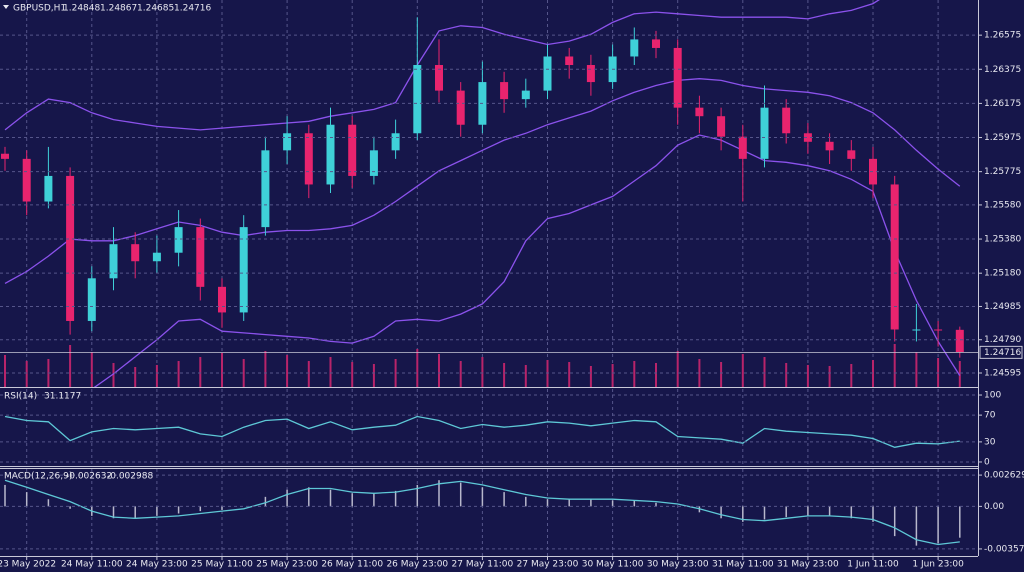 The height and width of the screenshot is (572, 1024). What do you see at coordinates (1002, 70) in the screenshot?
I see `y-tick-label: 1.26375` at bounding box center [1002, 70].